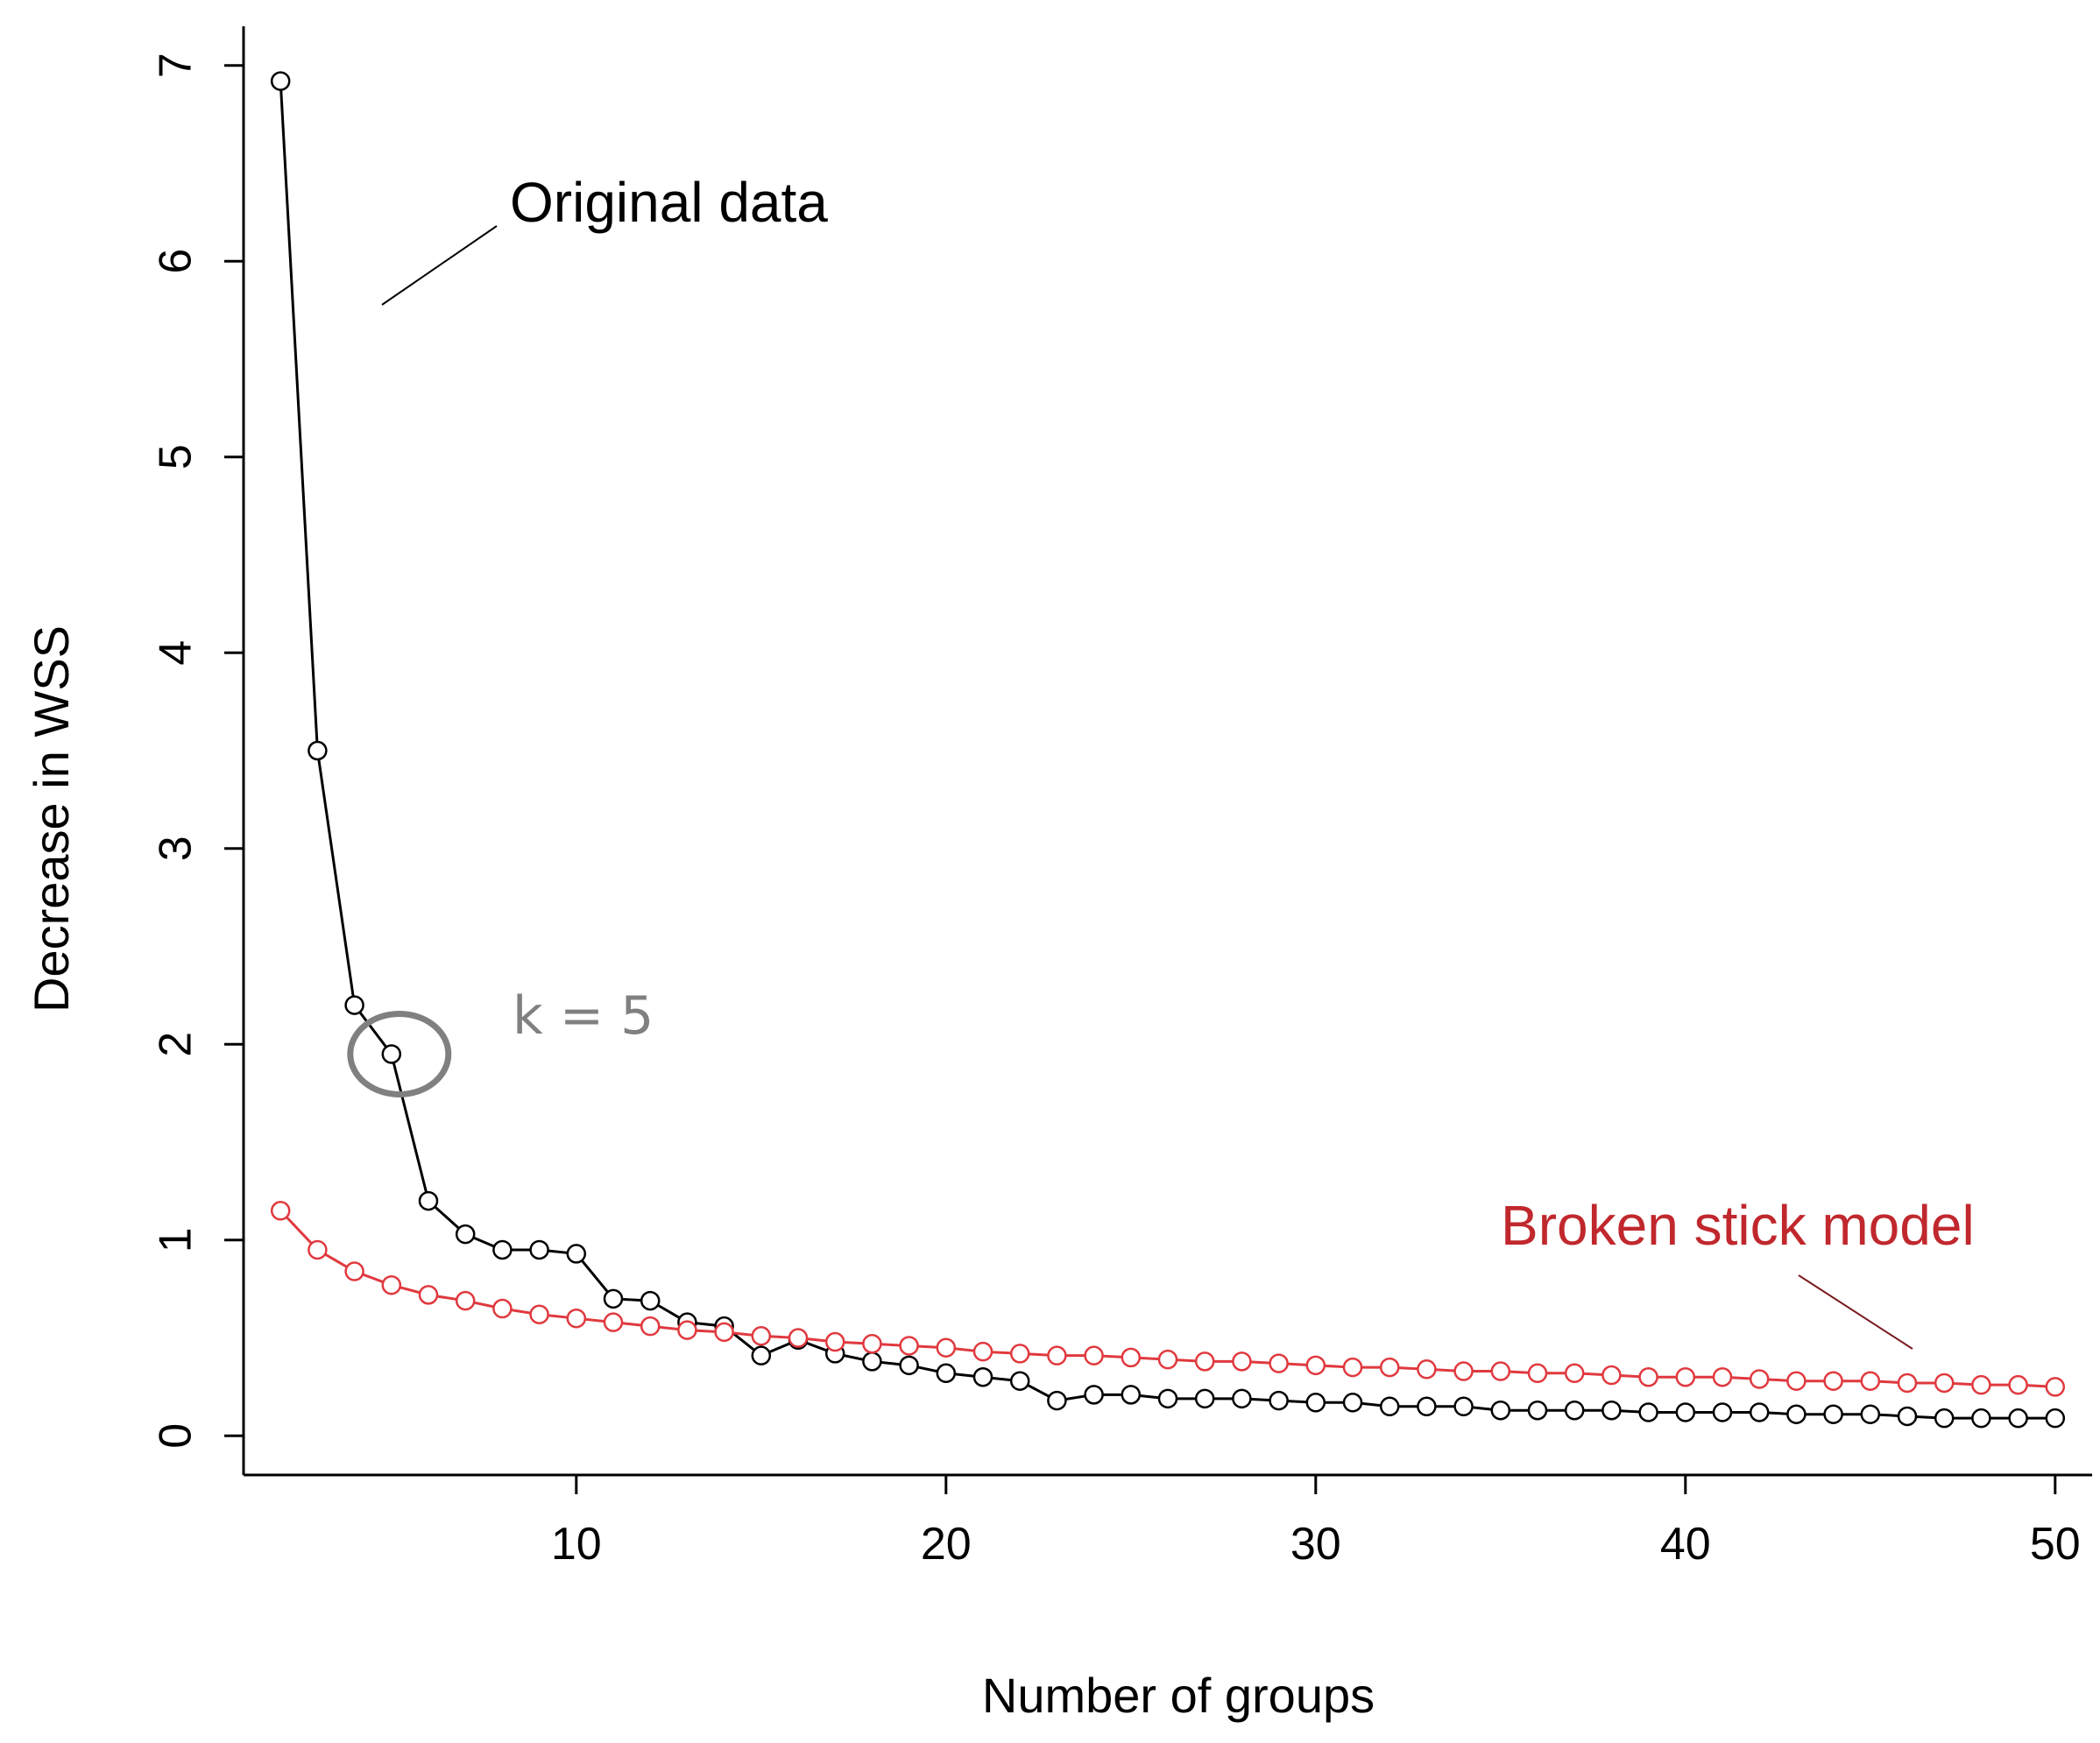  I want to click on y-tick-label: 6, so click(176, 261).